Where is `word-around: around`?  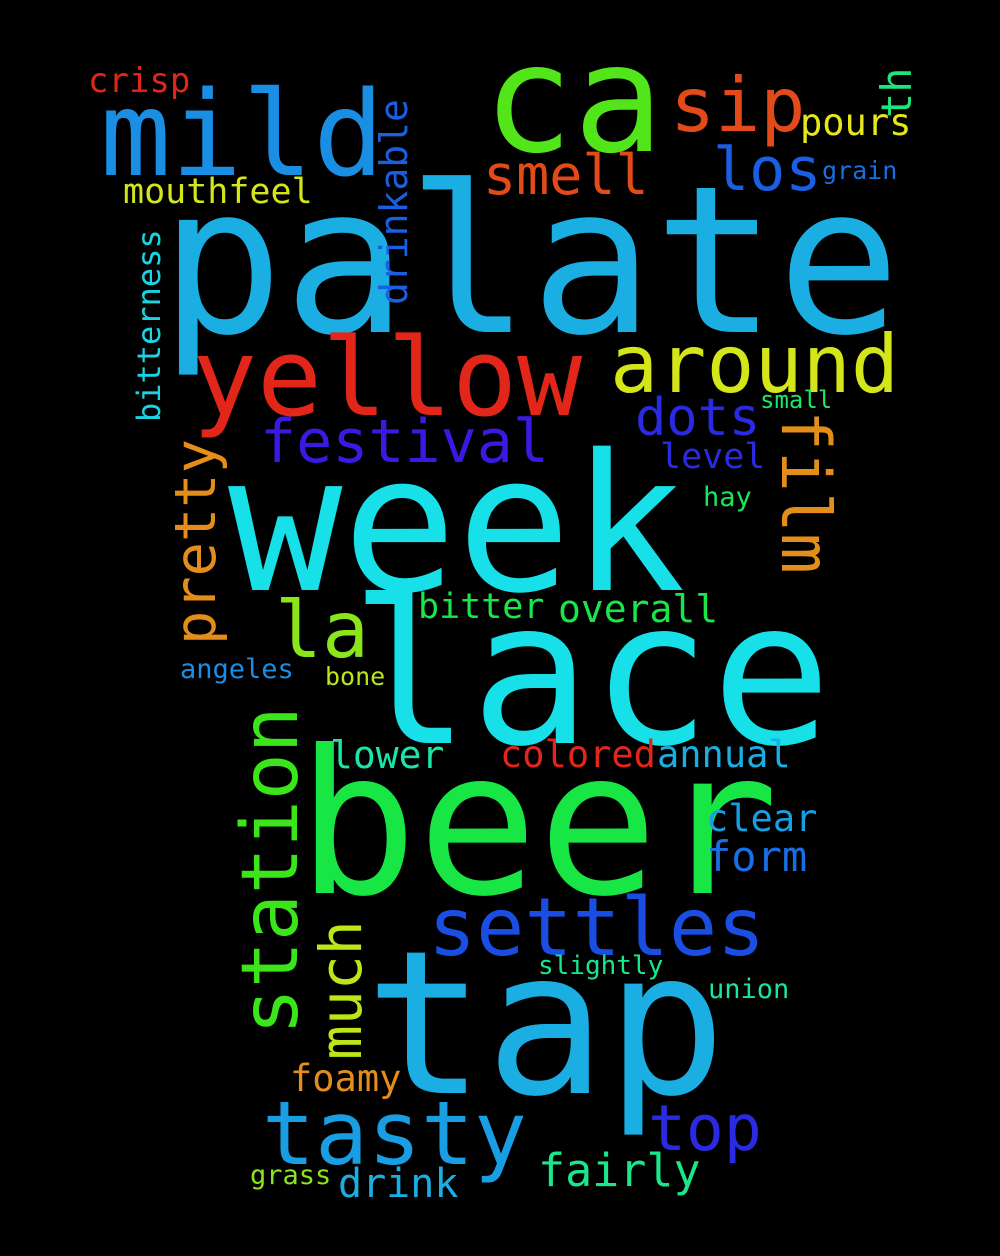 word-around: around is located at coordinates (754, 364).